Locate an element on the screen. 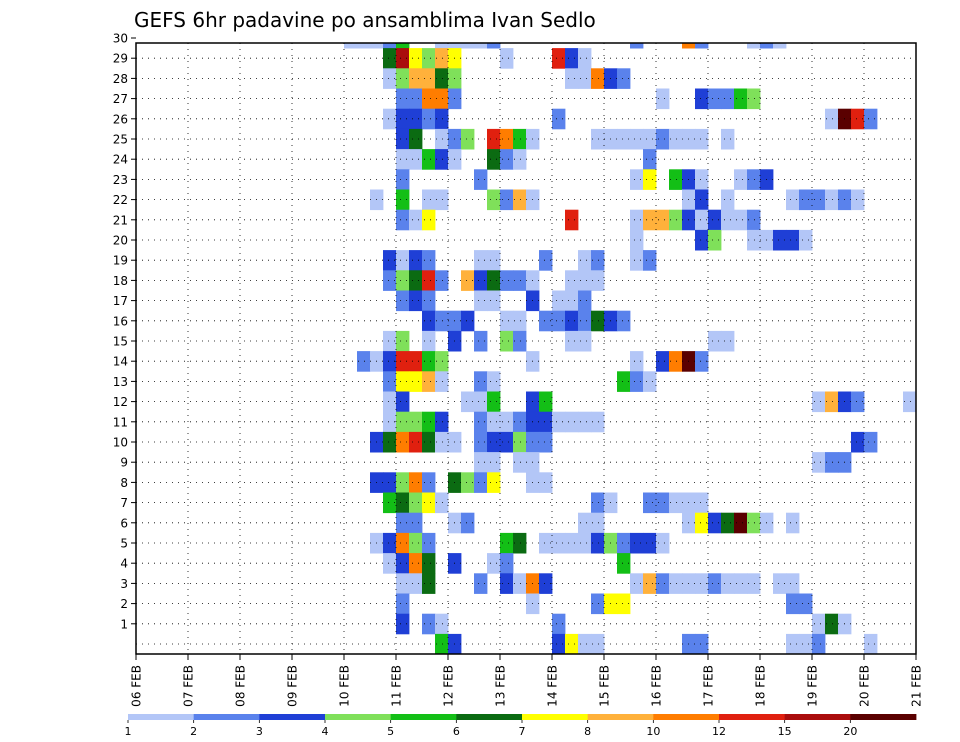 The height and width of the screenshot is (742, 960). color-legend: 1 2 3 4 5 6 7 8 10 12 15 20 is located at coordinates (521, 726).